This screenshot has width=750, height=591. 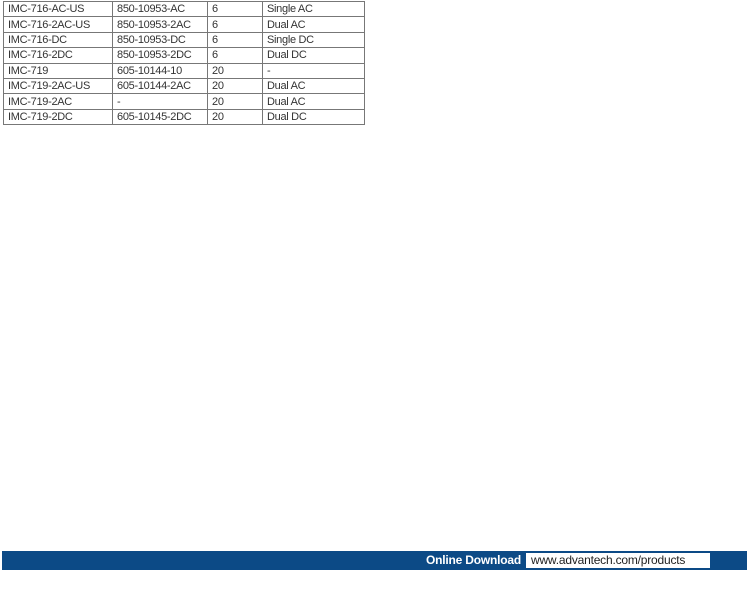 I want to click on table-cell: 850-10953-AC, so click(x=160, y=9).